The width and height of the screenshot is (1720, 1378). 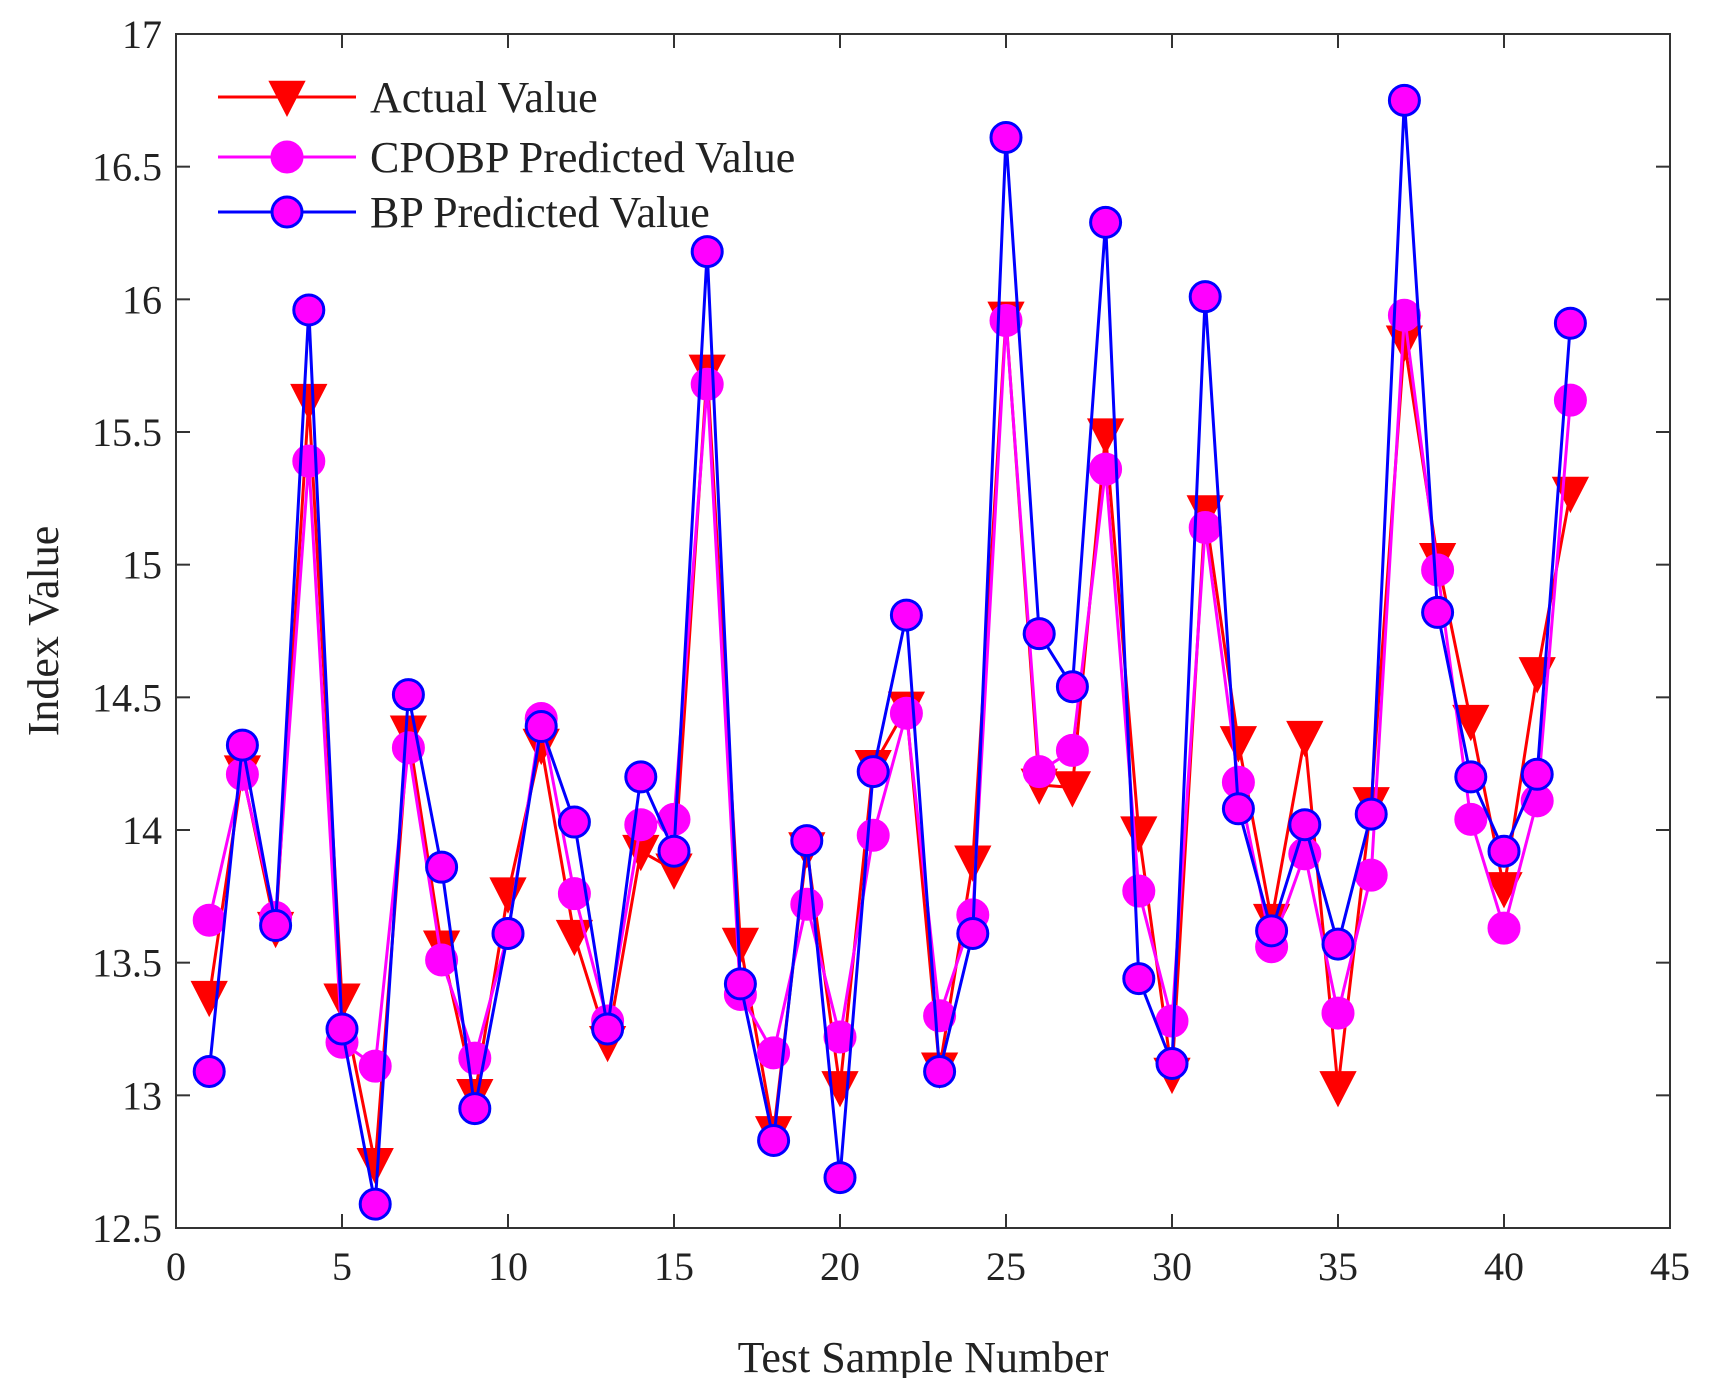 What do you see at coordinates (43, 631) in the screenshot?
I see `y-axis-title: Index Value` at bounding box center [43, 631].